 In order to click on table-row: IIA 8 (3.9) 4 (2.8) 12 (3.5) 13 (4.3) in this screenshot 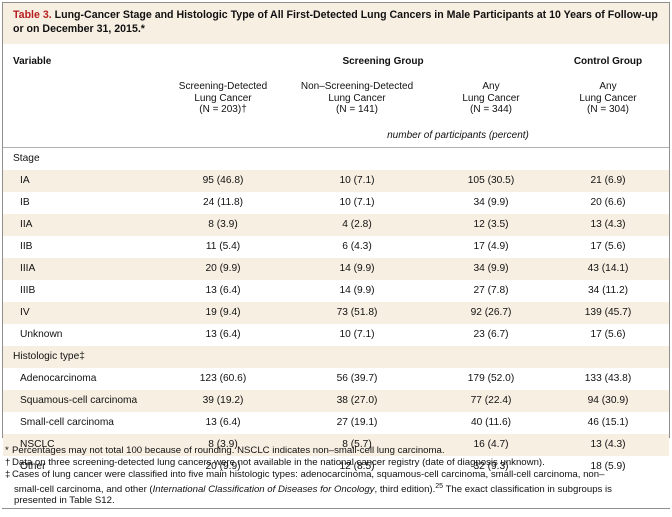, I will do `click(336, 225)`.